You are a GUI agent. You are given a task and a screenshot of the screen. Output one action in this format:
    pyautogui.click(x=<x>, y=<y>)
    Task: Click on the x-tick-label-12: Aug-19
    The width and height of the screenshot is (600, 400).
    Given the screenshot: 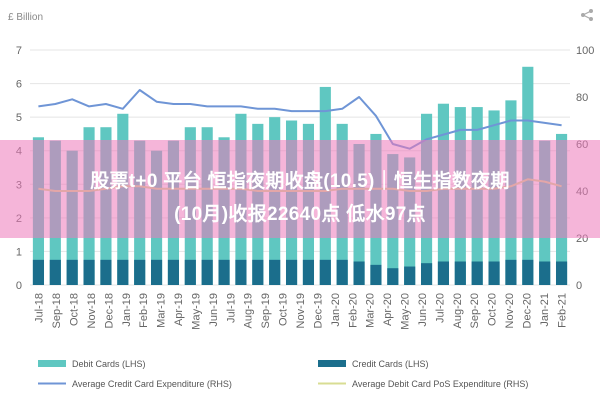 What is the action you would take?
    pyautogui.click(x=249, y=310)
    